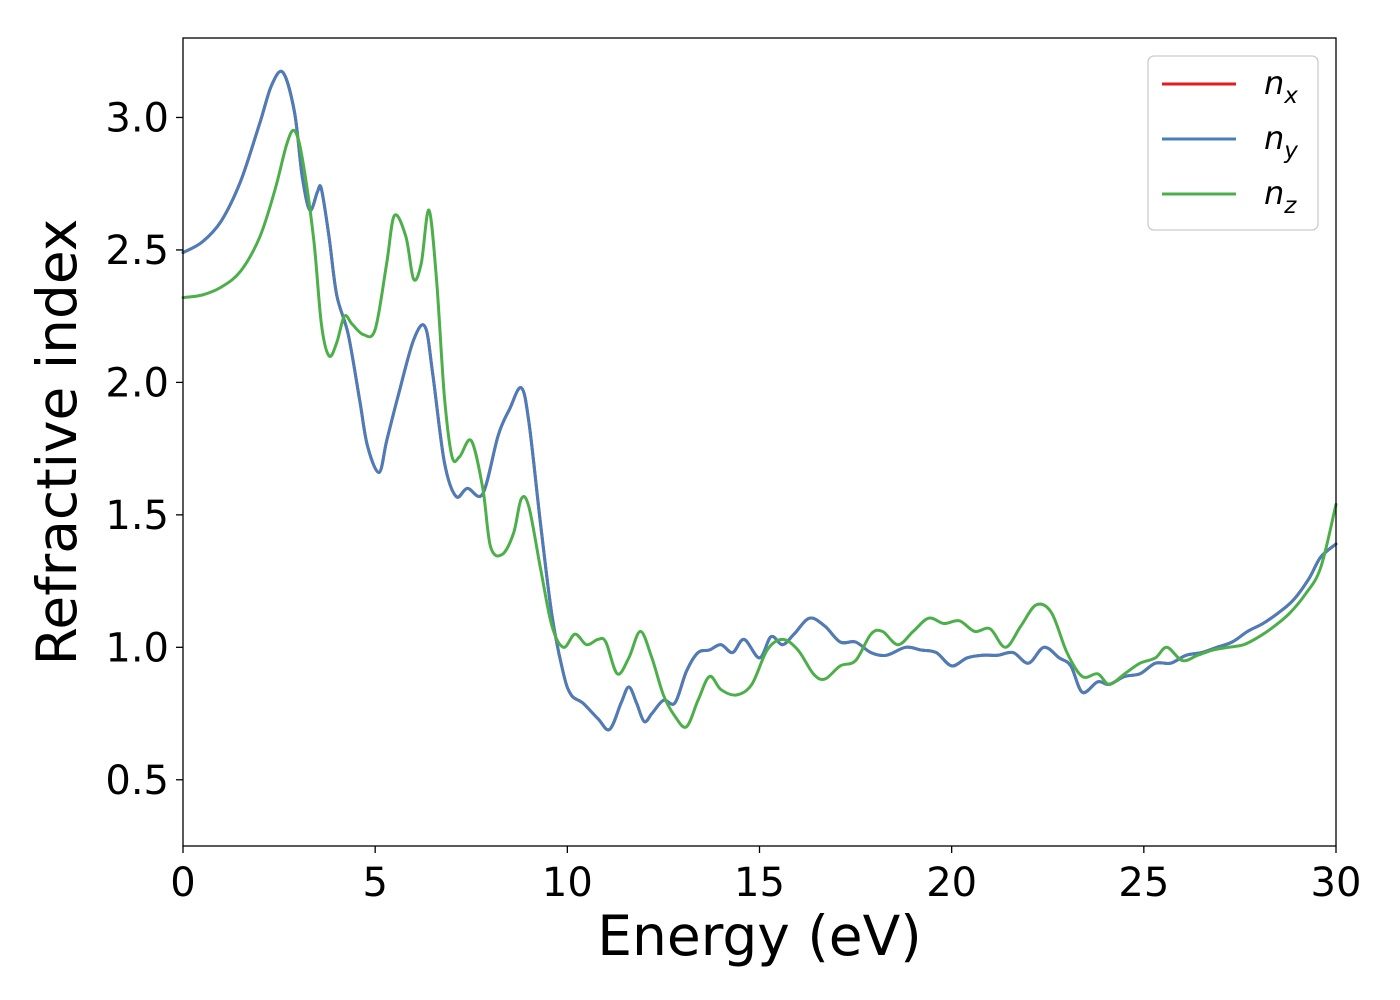  What do you see at coordinates (57, 442) in the screenshot?
I see `y-axis-label: Refractive index` at bounding box center [57, 442].